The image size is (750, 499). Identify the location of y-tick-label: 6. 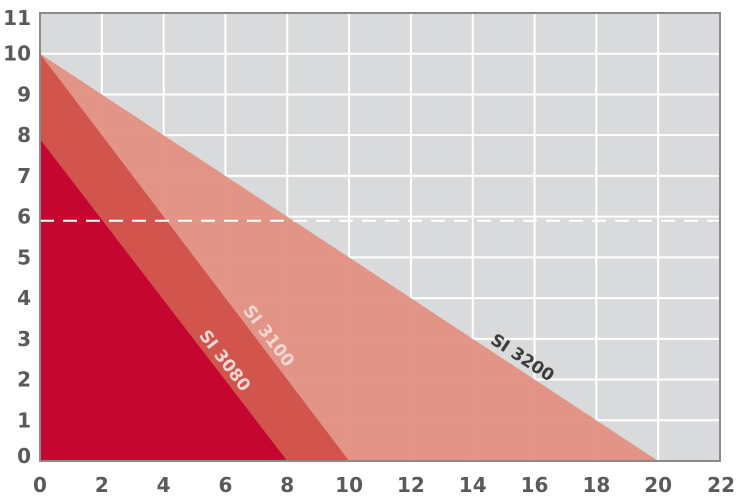
(24, 217).